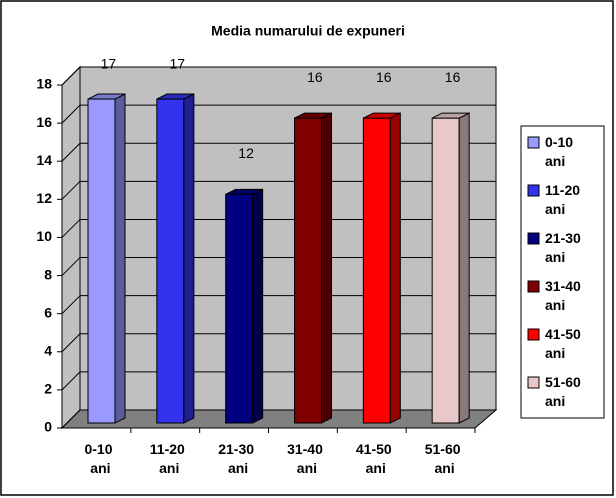 This screenshot has width=616, height=498. What do you see at coordinates (48, 389) in the screenshot?
I see `y-tick-label: 2` at bounding box center [48, 389].